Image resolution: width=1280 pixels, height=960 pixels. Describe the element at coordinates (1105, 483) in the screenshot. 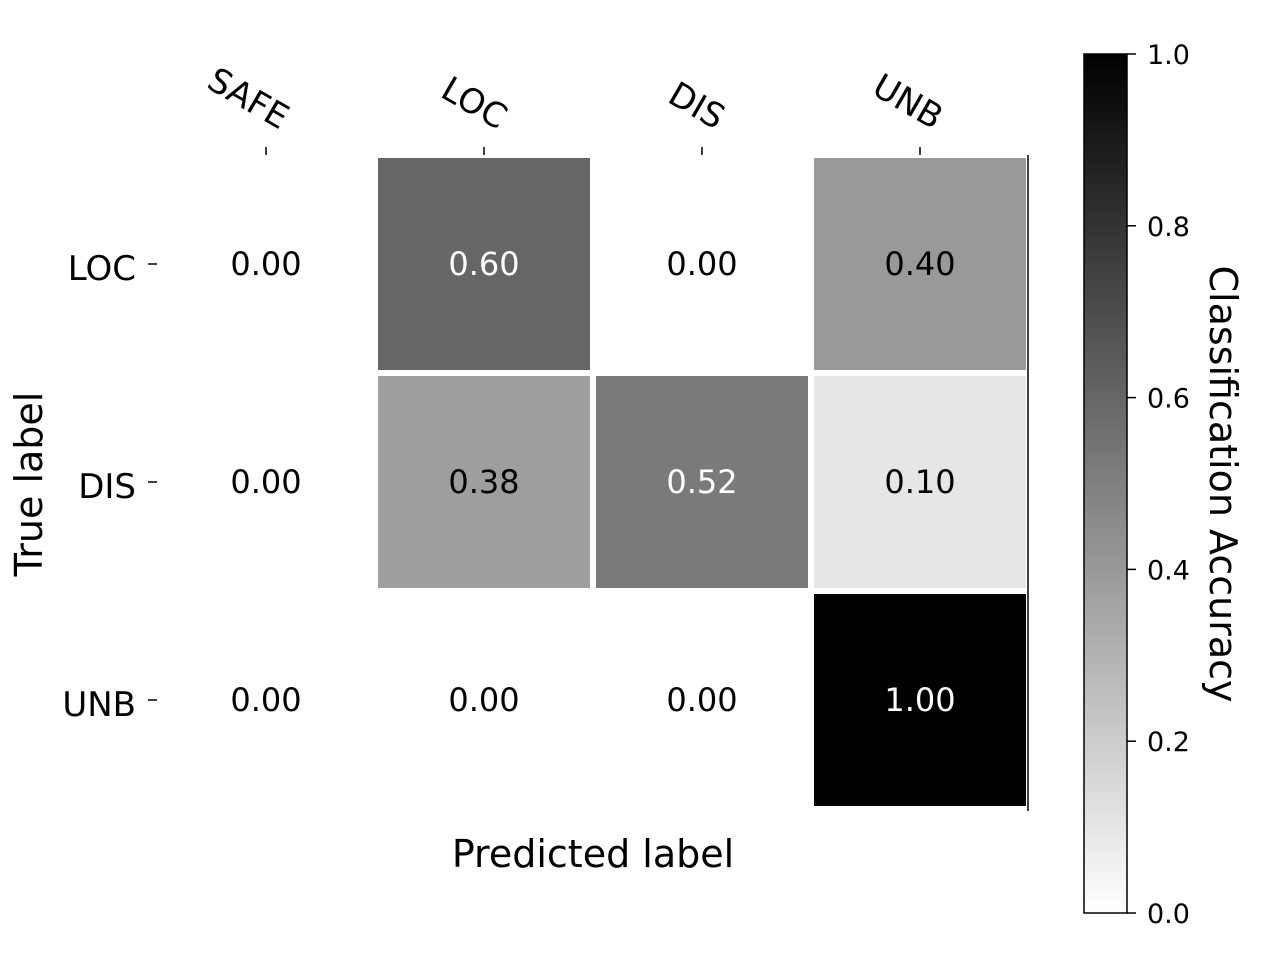

I see `colorbar-gradient` at that location.